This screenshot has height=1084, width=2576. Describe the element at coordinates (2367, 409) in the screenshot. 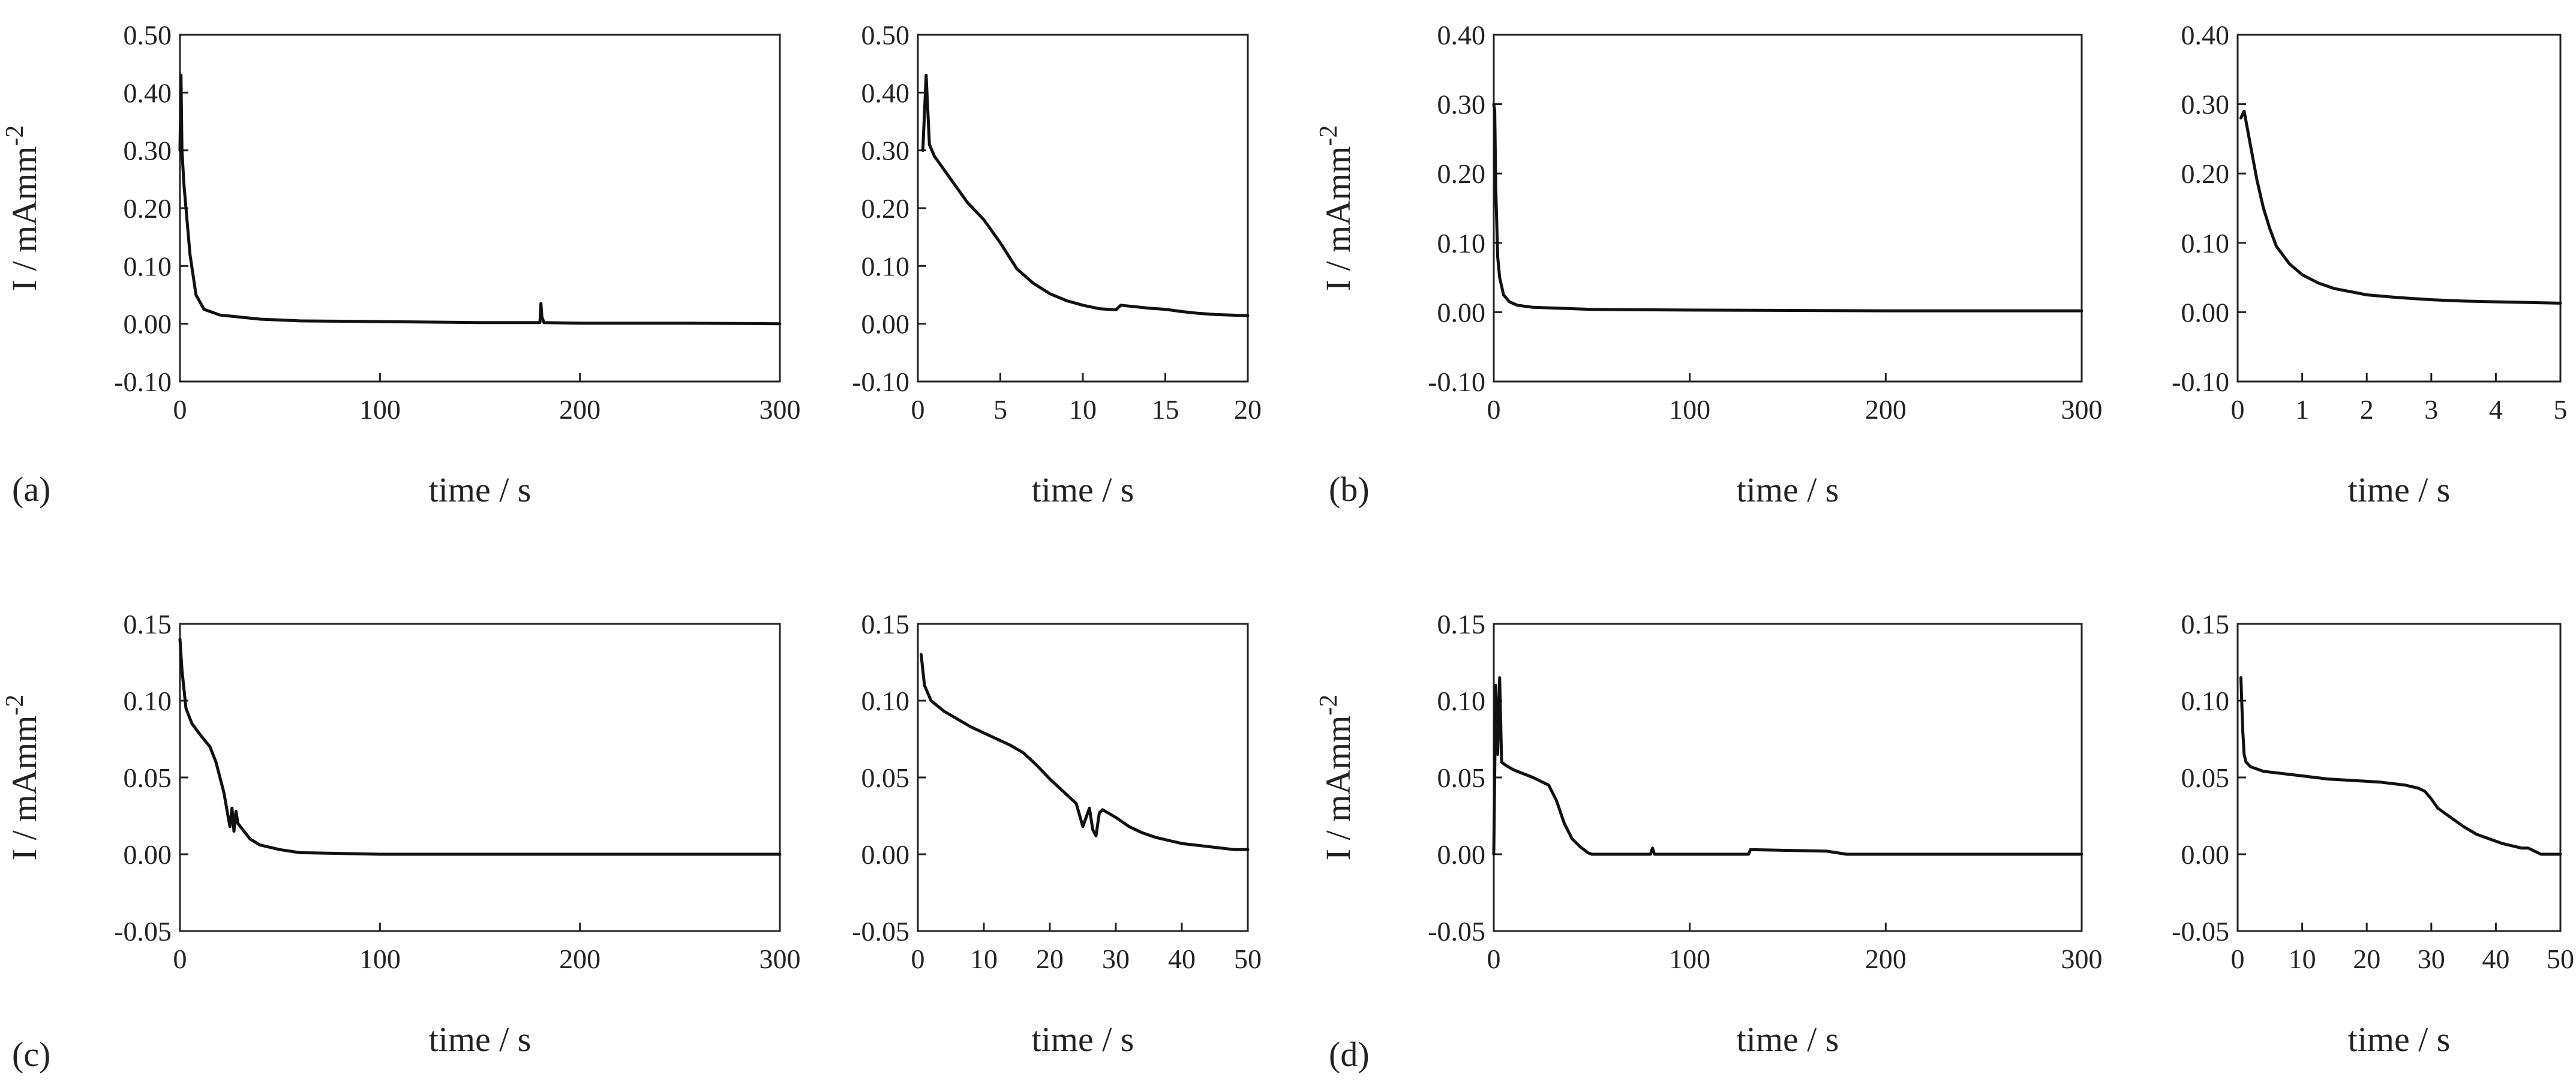

I see `x-tick-label: 2` at that location.